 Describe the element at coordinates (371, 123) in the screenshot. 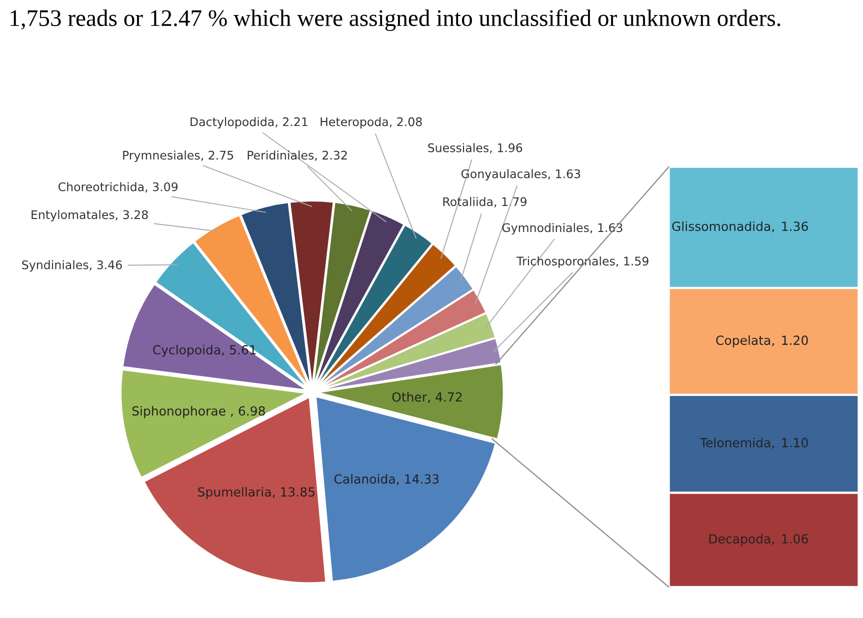

I see `slice-label: Heteropoda, 2.08` at that location.